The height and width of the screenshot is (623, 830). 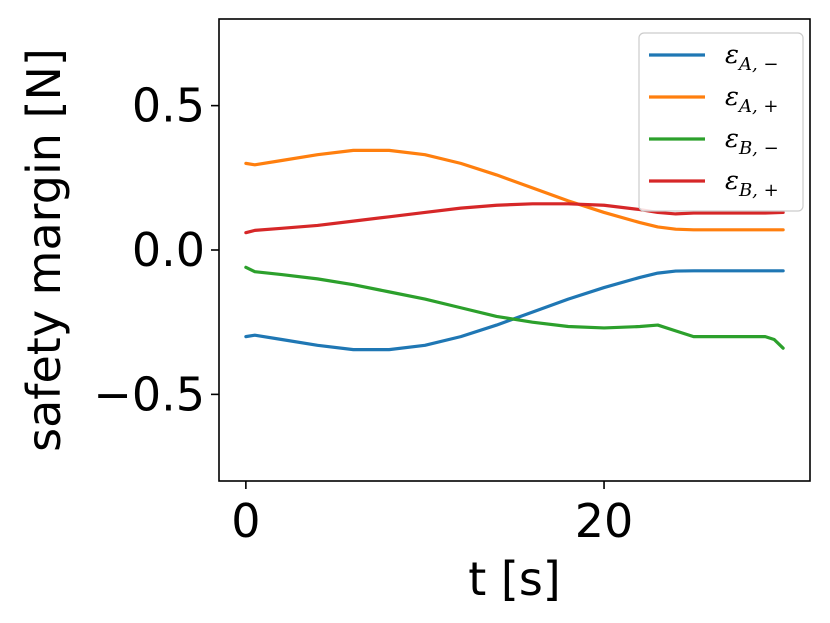 I want to click on legend: εA, − εA, + εB, − εB, +, so click(x=721, y=122).